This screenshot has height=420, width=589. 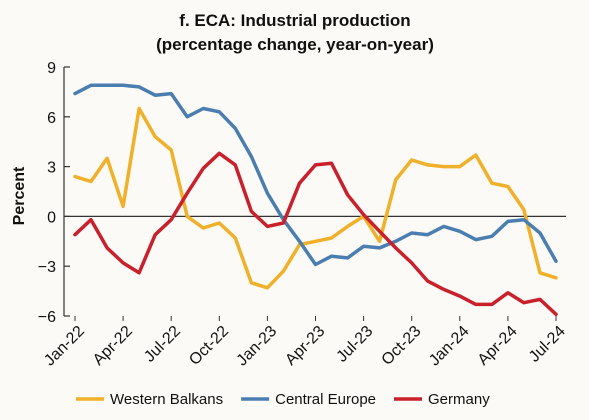 What do you see at coordinates (498, 346) in the screenshot?
I see `x-tick-label: Apr-24` at bounding box center [498, 346].